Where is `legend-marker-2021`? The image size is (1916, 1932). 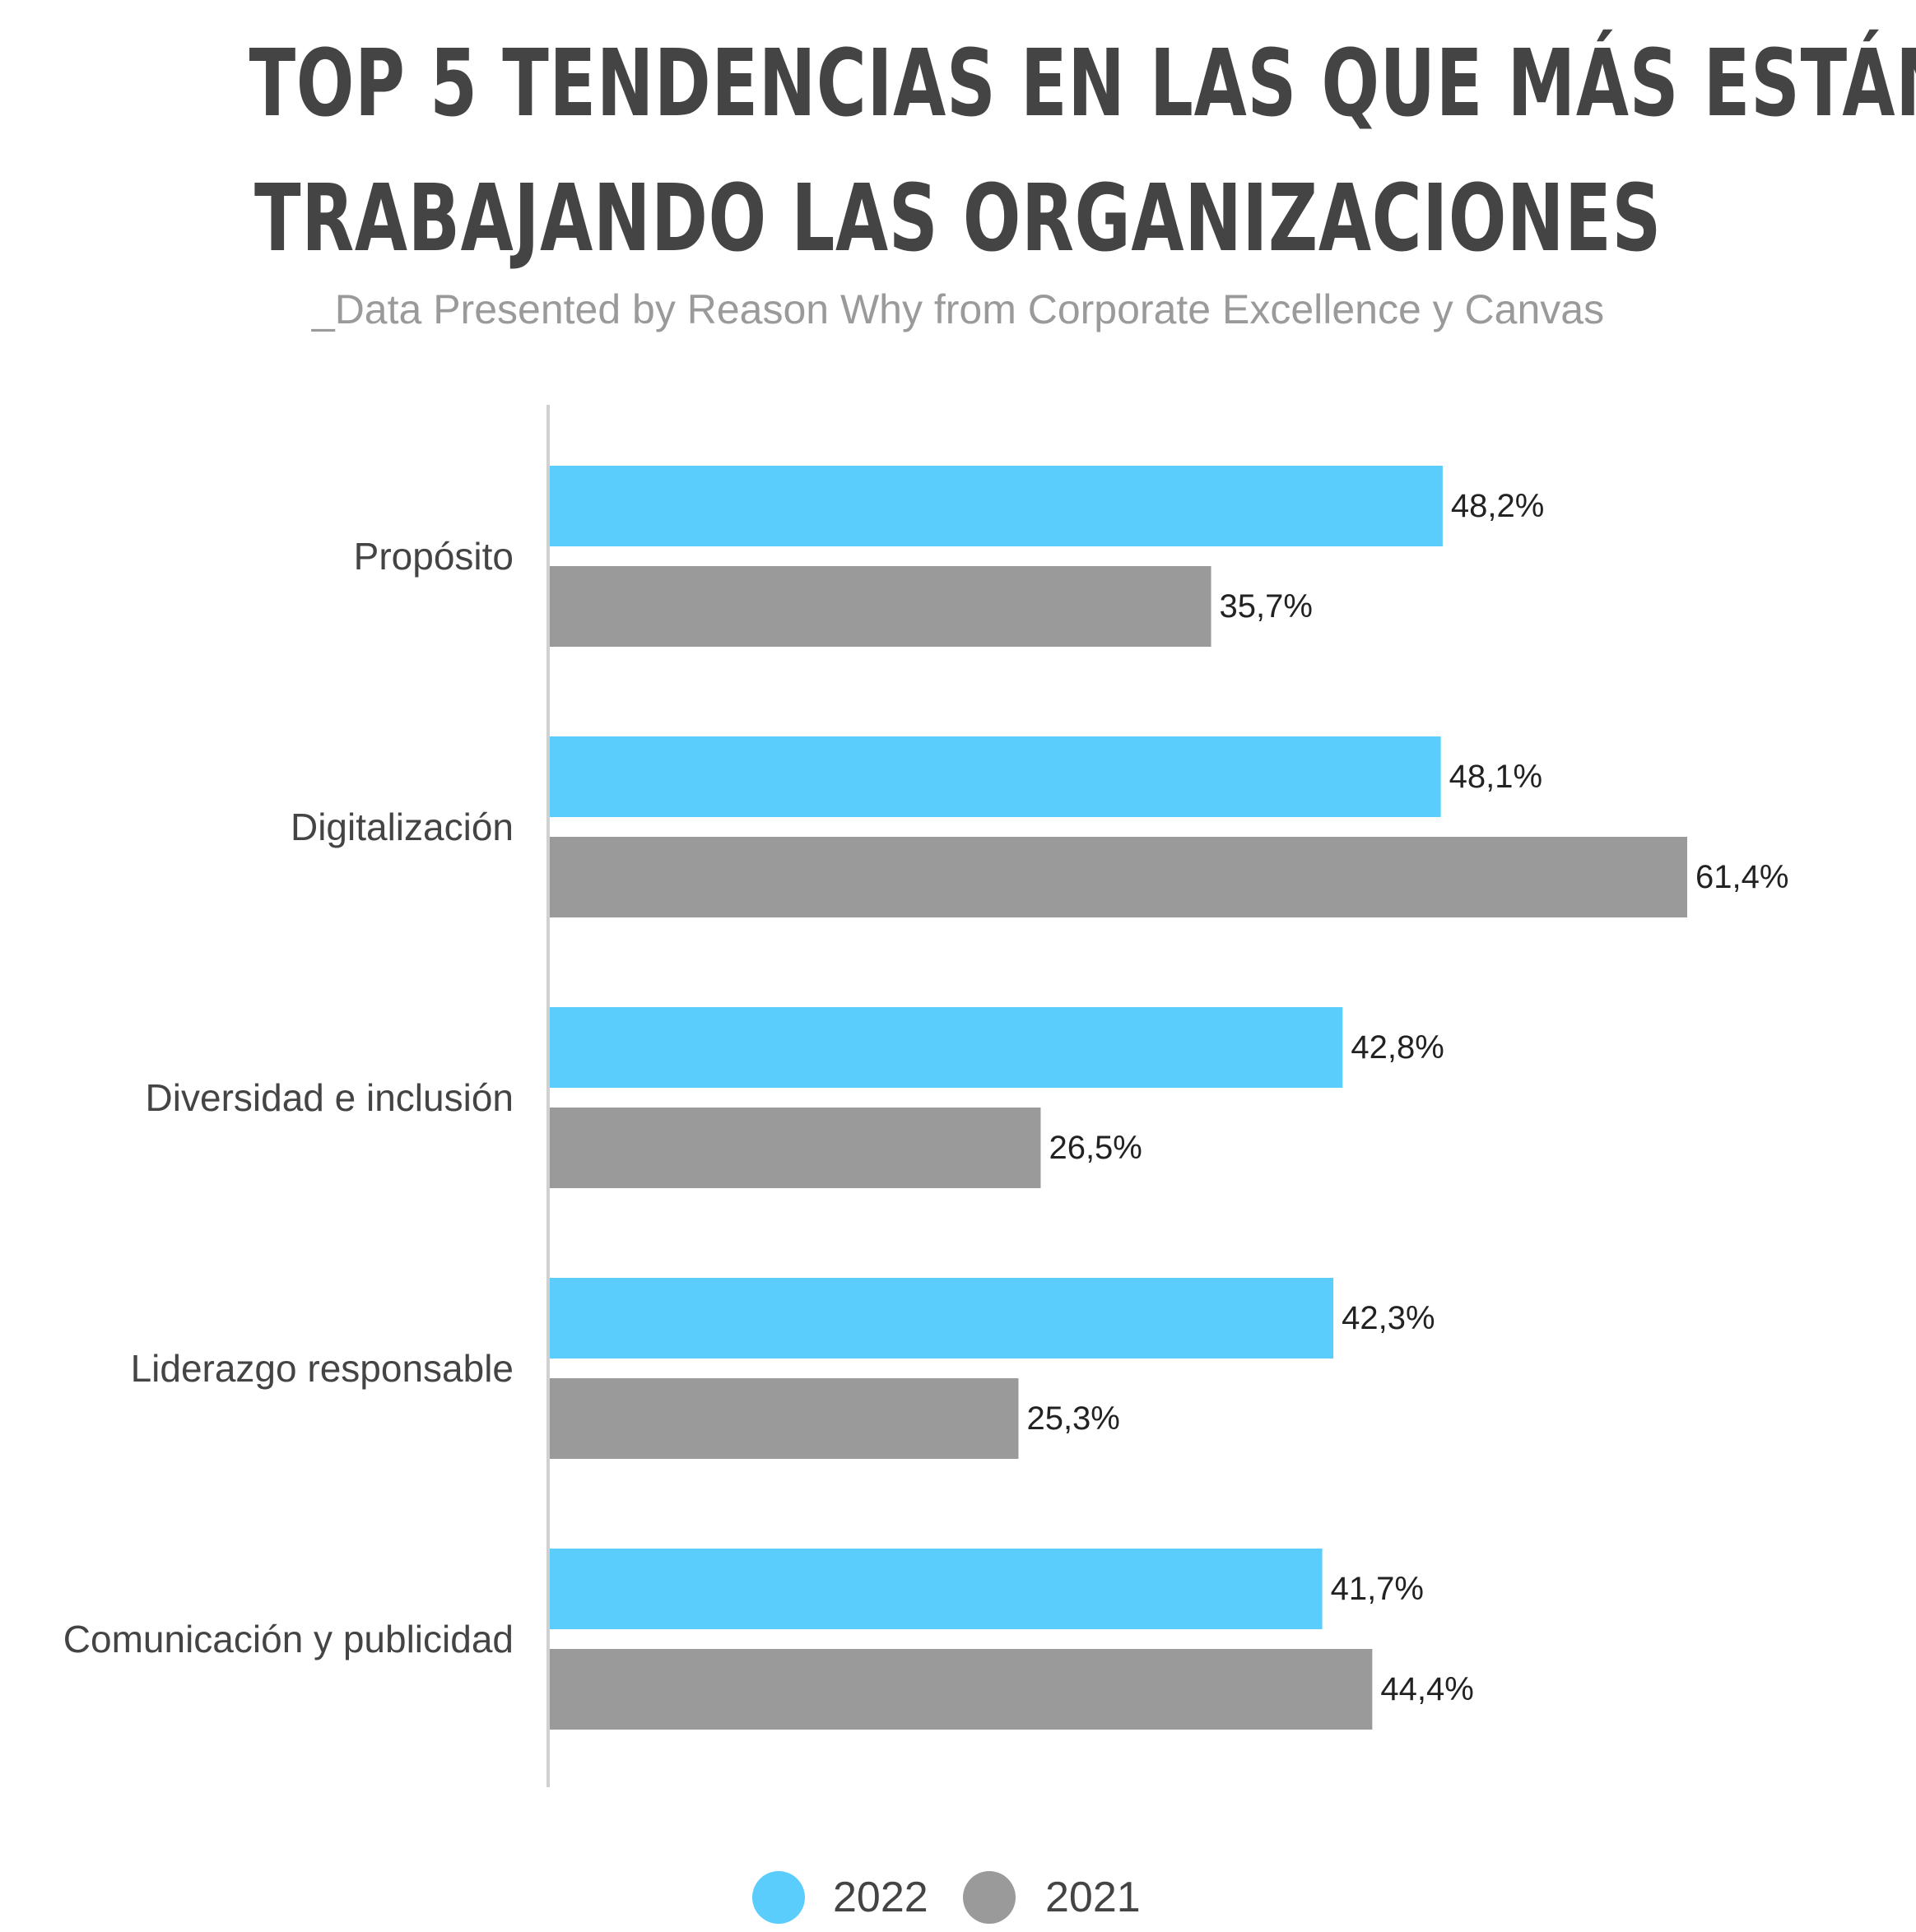 legend-marker-2021 is located at coordinates (989, 1897).